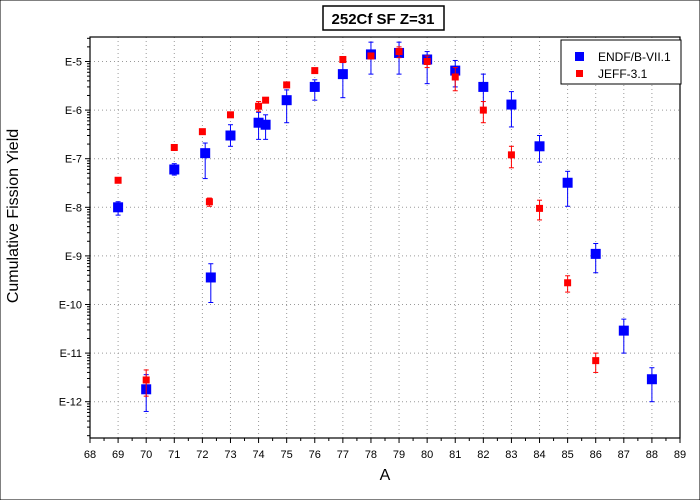 The height and width of the screenshot is (500, 700). I want to click on y-axis-label: Cumulative Fission Yield, so click(13, 216).